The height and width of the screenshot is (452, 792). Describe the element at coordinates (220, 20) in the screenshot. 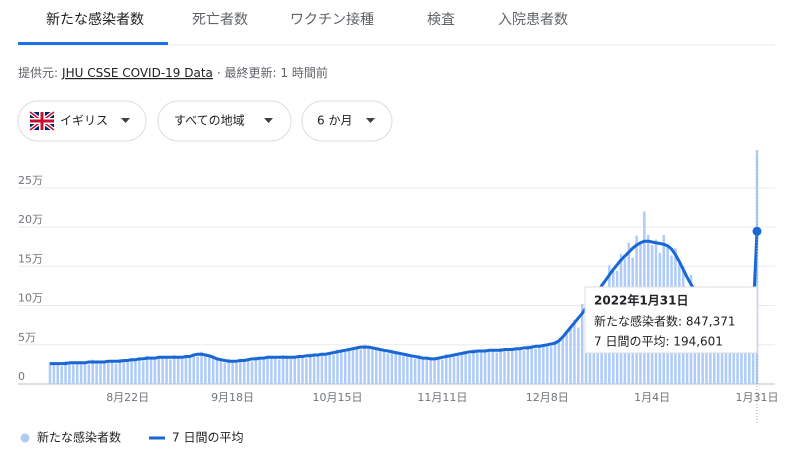

I see `tab: 死亡者数` at that location.